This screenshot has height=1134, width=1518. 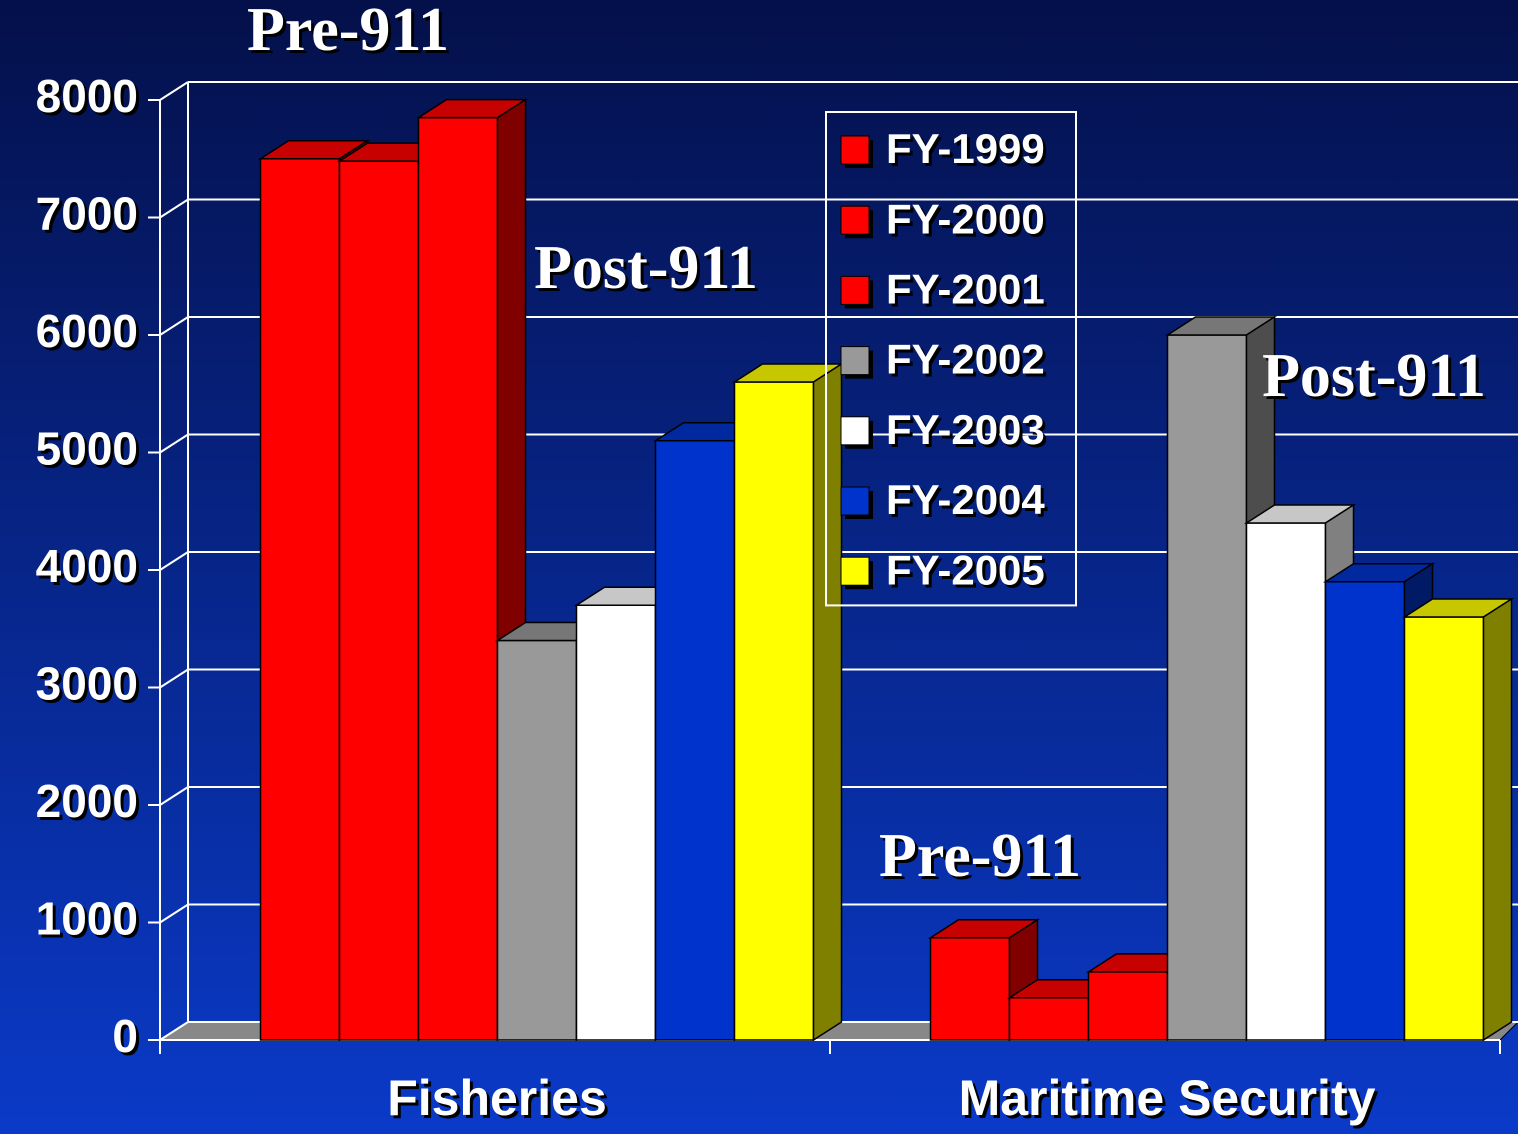 What do you see at coordinates (965, 288) in the screenshot?
I see `legend-label: FY-2001` at bounding box center [965, 288].